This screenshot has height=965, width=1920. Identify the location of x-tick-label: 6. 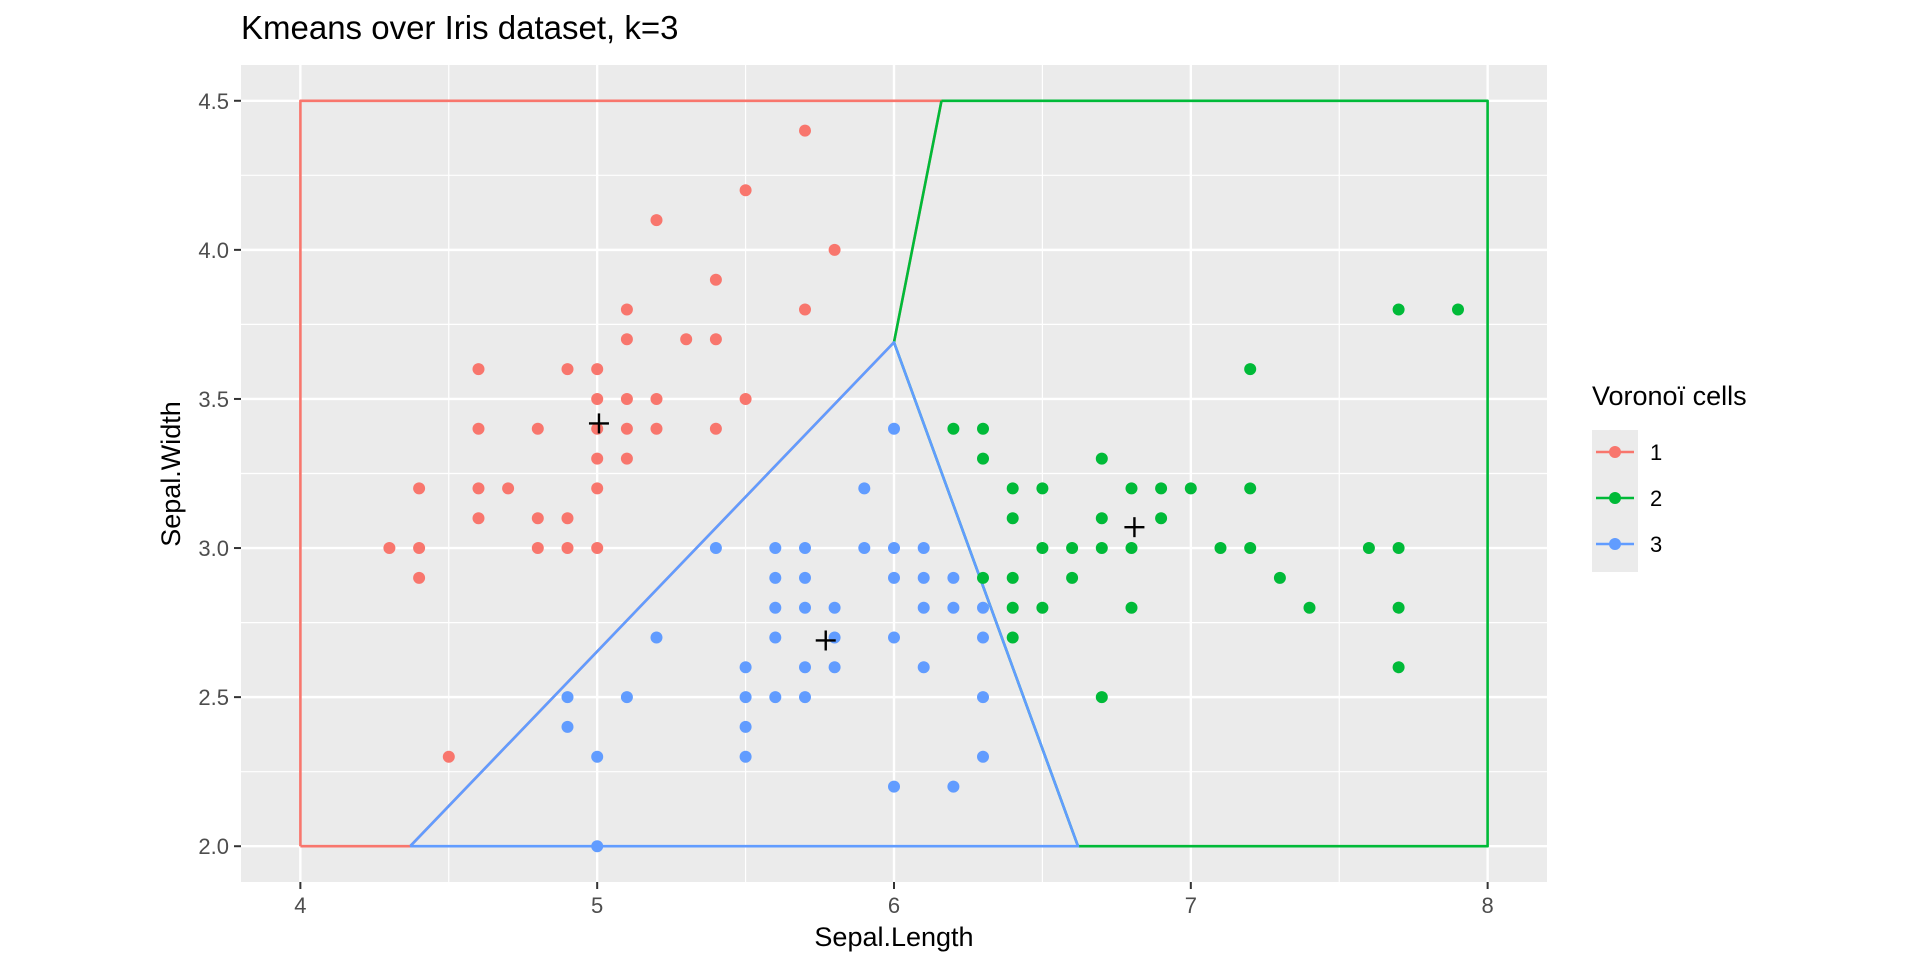
(894, 905).